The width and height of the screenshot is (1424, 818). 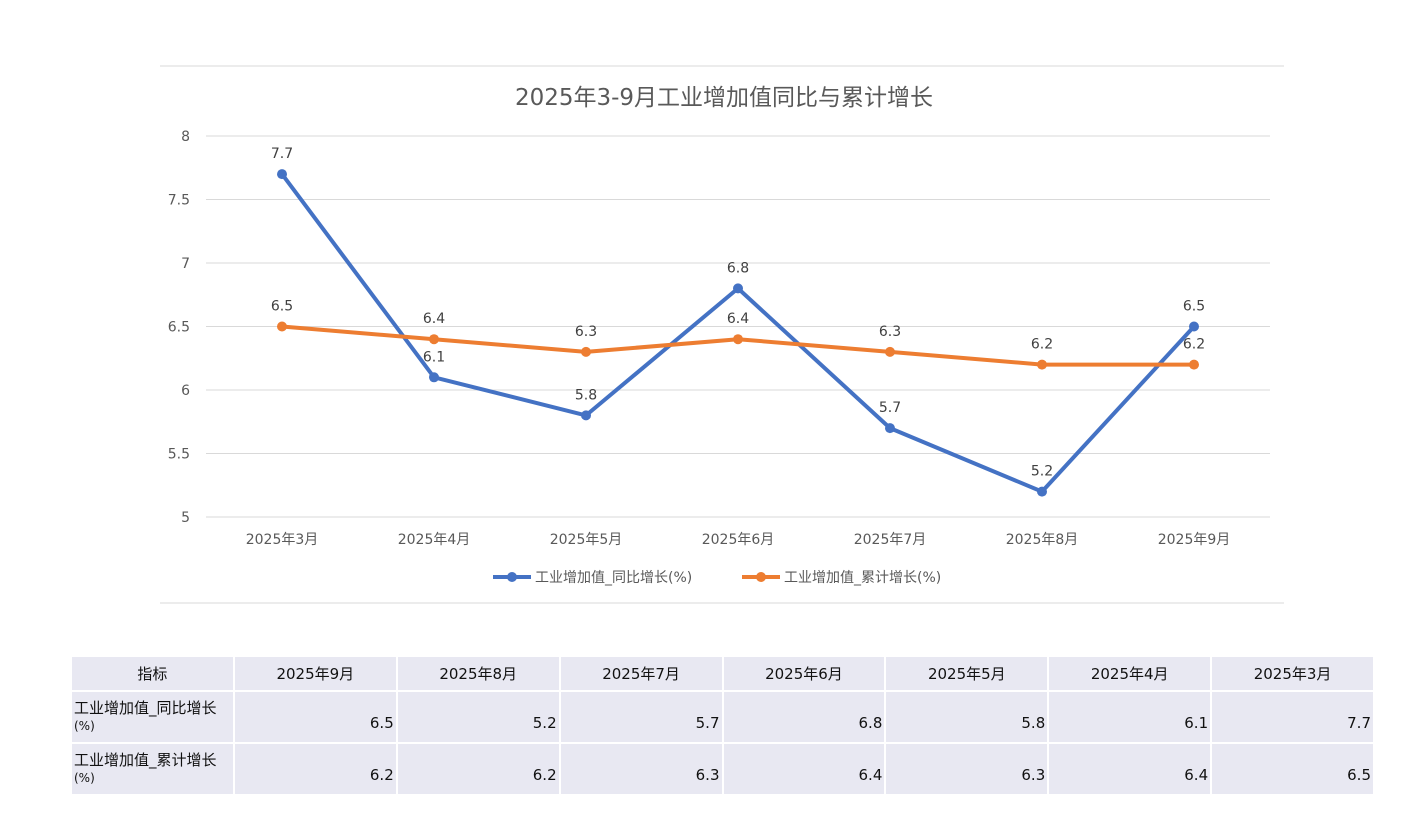 I want to click on y-tick-label: 7, so click(x=185, y=264).